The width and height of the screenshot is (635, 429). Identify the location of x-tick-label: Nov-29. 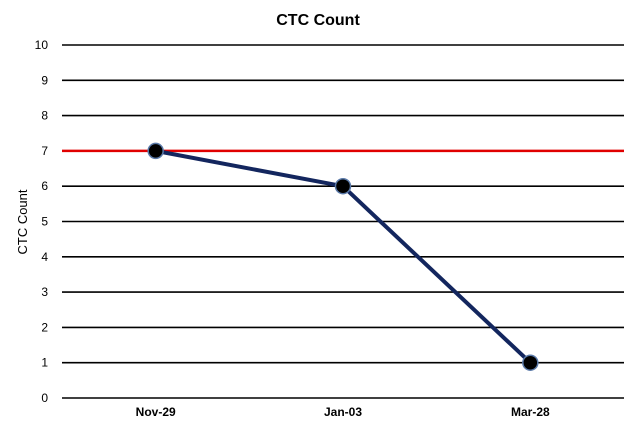
(156, 412).